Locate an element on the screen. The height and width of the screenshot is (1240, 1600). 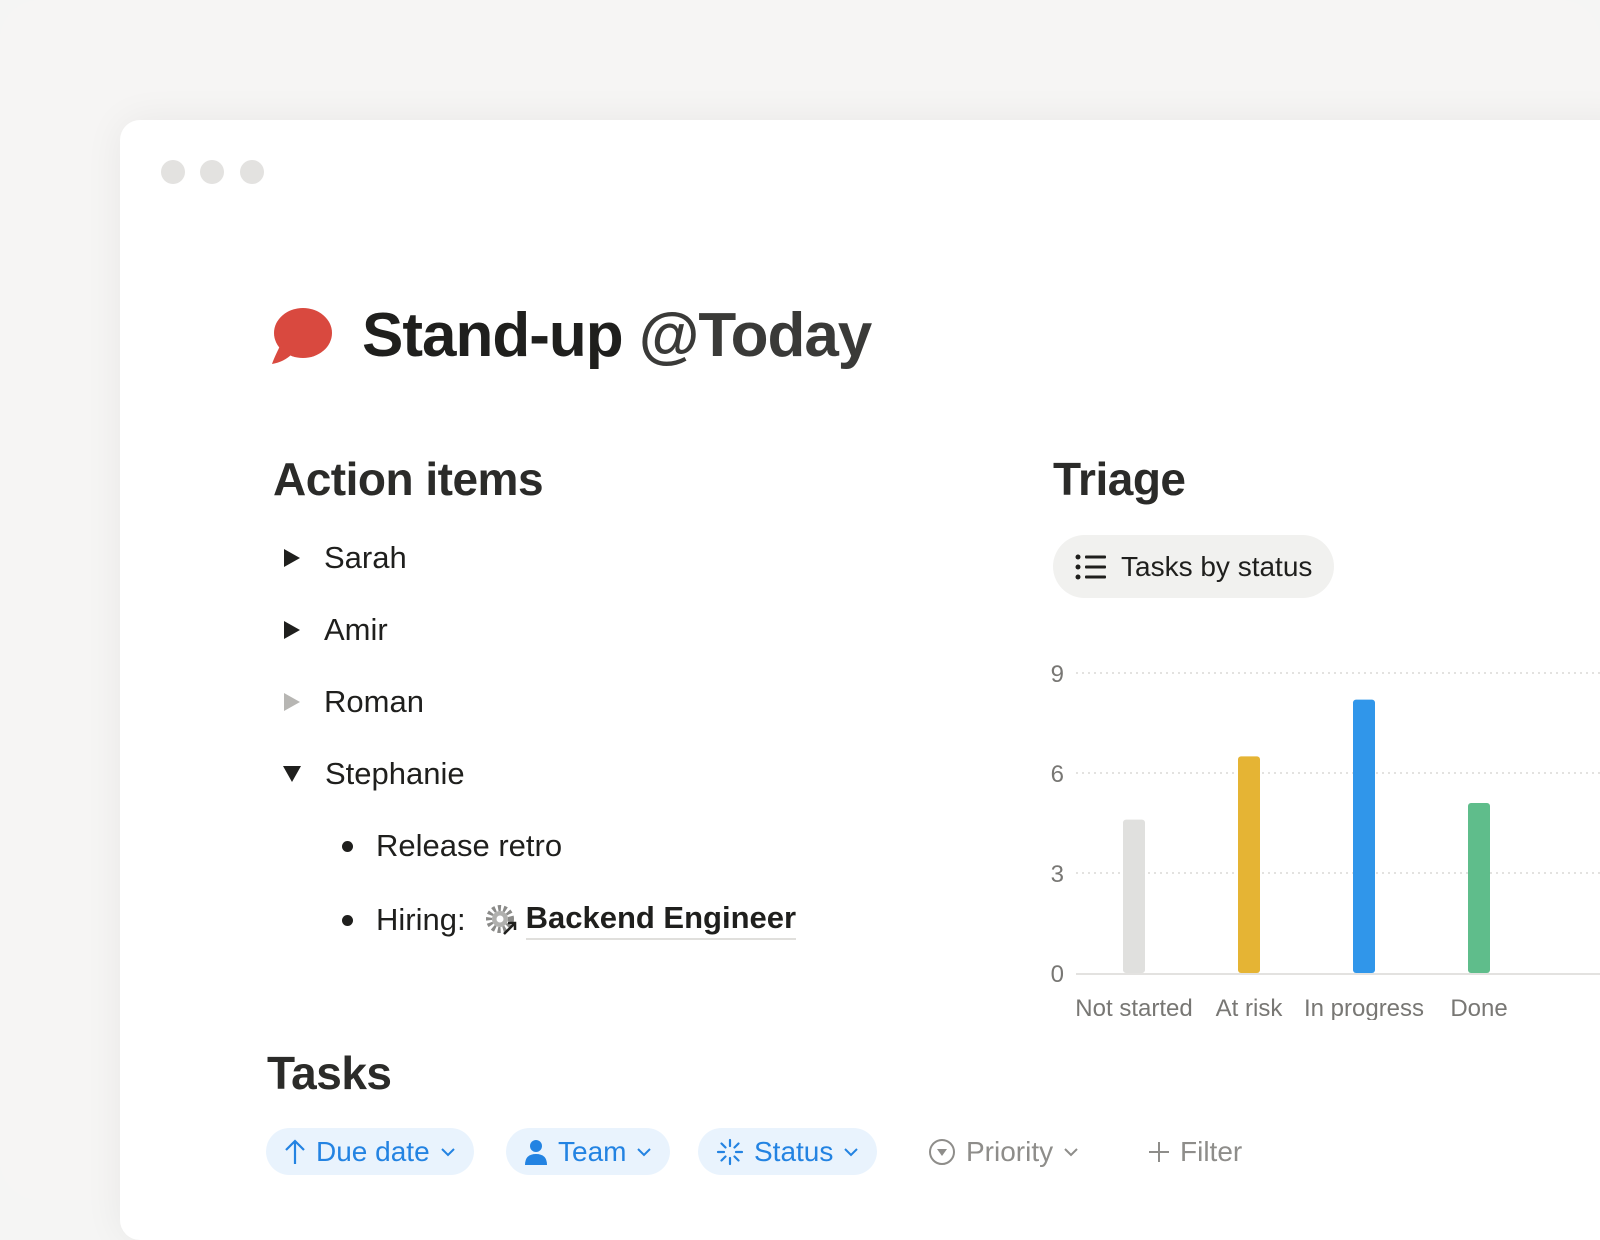
page-link-backend-engineer: Backend Engineer is located at coordinates (661, 920).